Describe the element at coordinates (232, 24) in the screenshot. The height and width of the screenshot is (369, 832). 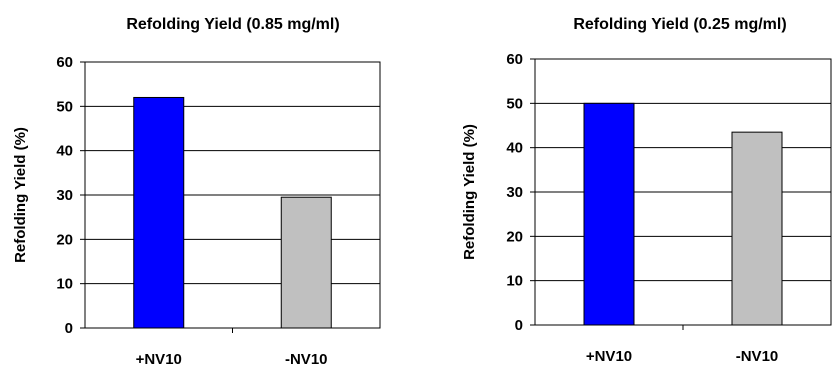
I see `chart-title: Refolding Yield (0.85 mg/ml)` at that location.